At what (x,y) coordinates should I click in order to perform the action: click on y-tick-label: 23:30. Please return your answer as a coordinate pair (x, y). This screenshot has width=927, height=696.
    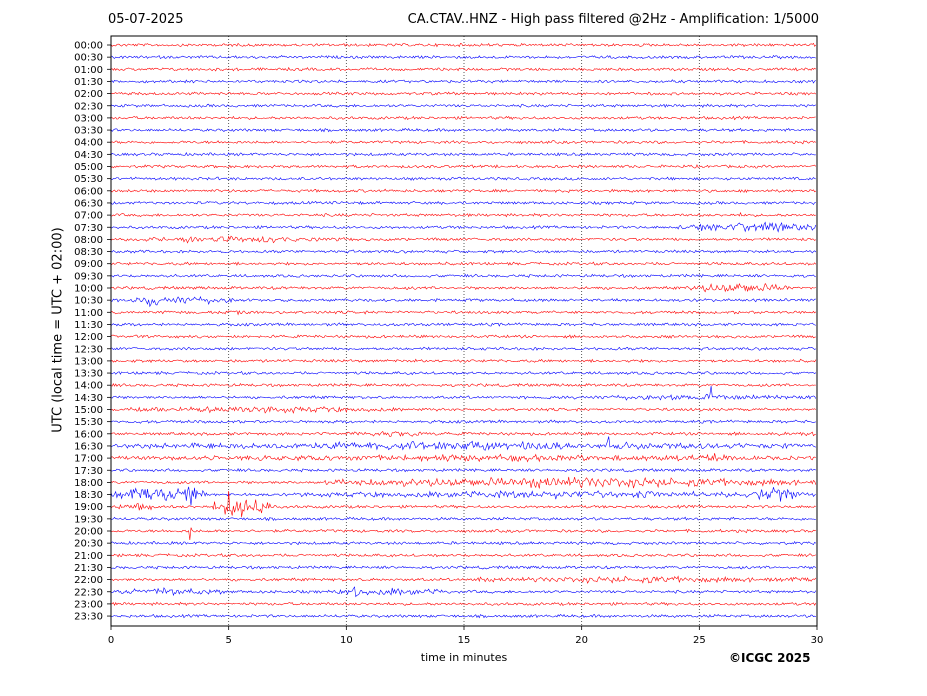
    Looking at the image, I should click on (88, 617).